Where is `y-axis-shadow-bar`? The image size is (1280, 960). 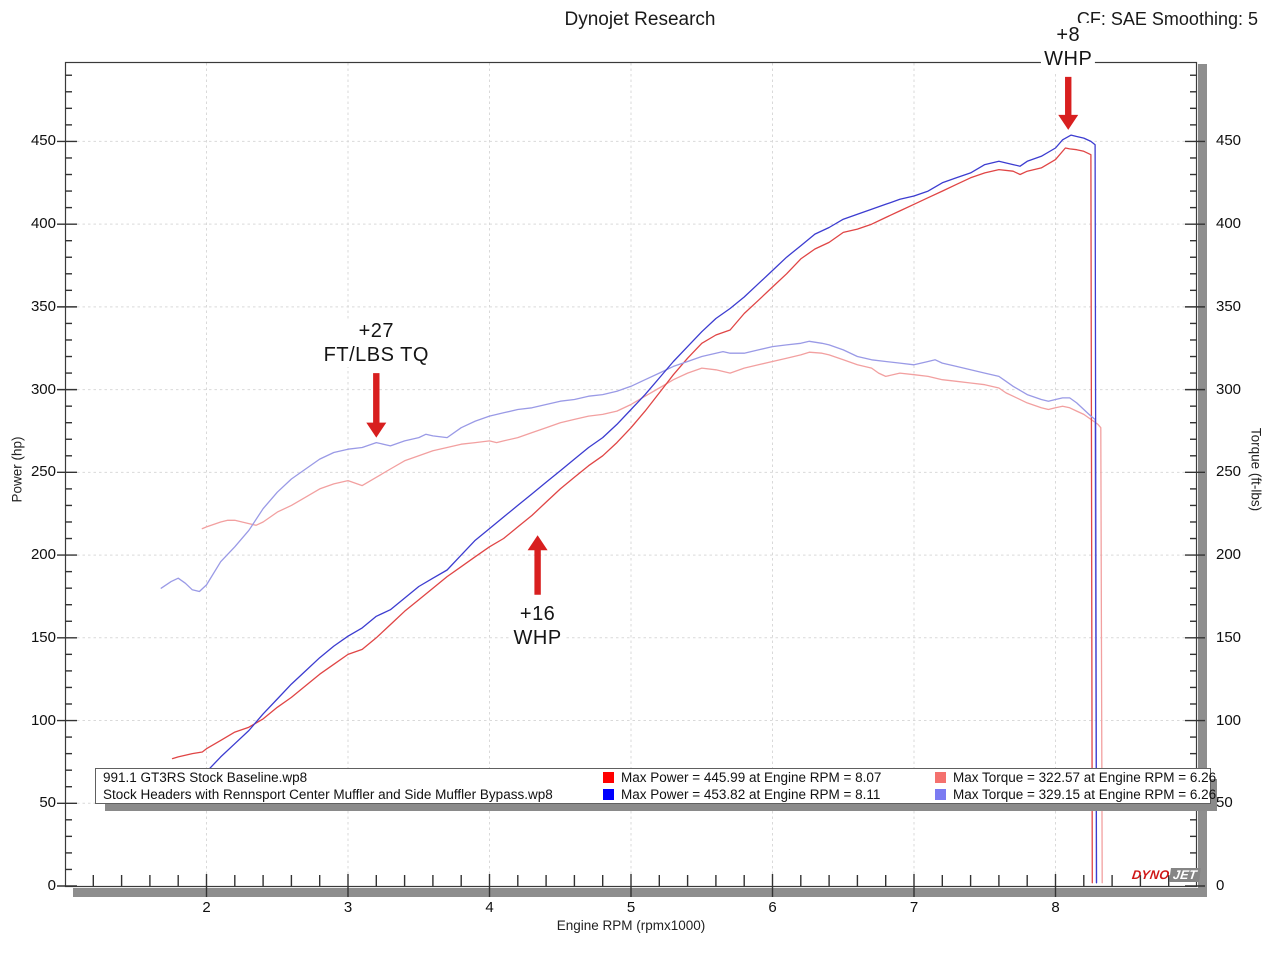 y-axis-shadow-bar is located at coordinates (1202, 480).